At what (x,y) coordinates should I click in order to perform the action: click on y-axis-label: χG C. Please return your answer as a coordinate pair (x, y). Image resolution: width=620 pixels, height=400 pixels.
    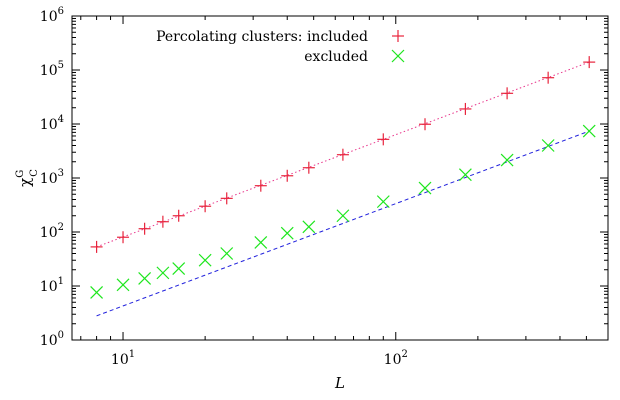
    Looking at the image, I should click on (27, 178).